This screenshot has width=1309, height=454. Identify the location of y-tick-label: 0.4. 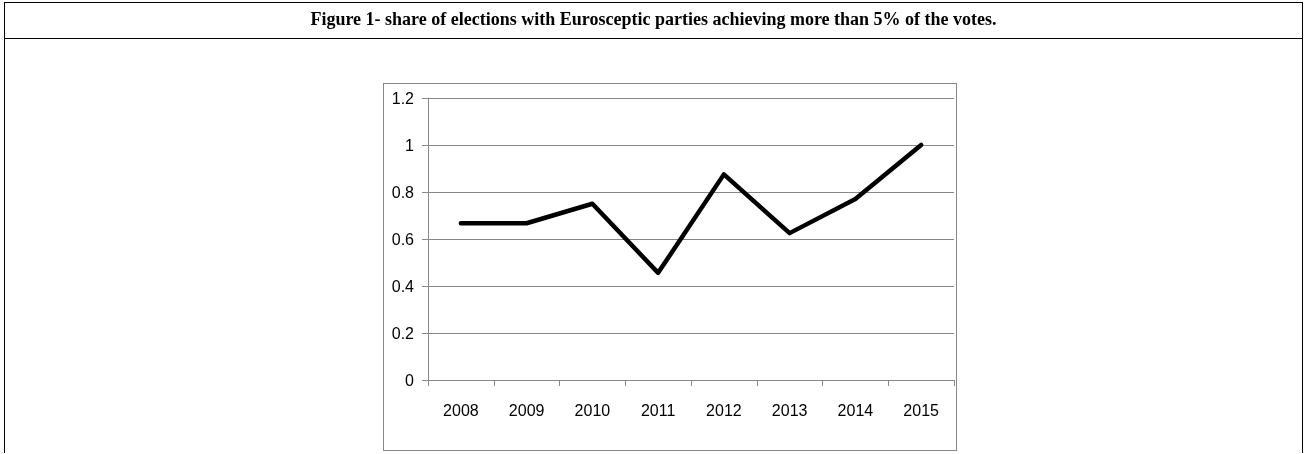
(403, 286).